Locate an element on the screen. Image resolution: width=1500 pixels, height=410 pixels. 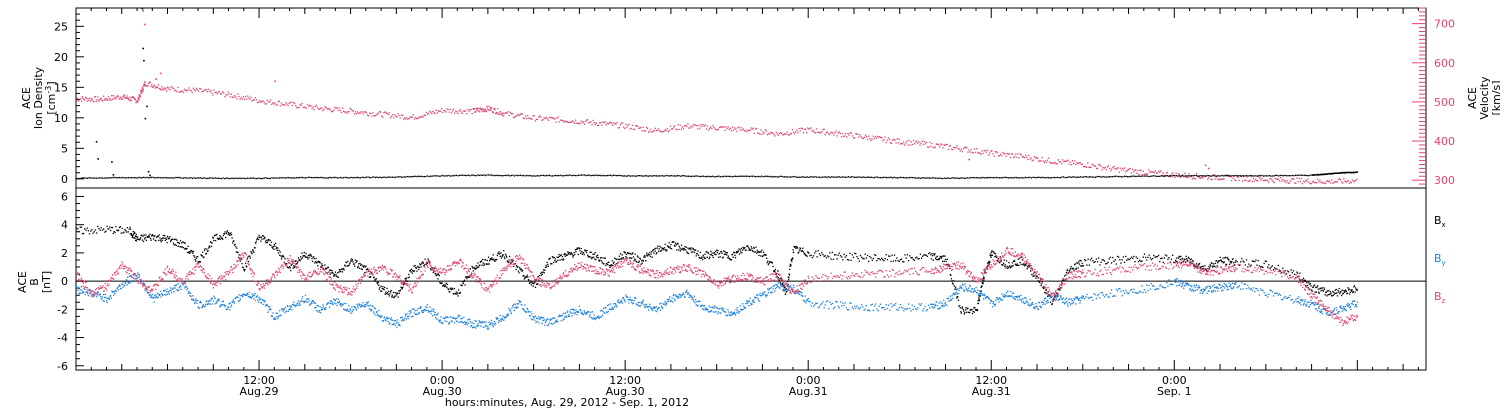
field-axis-title-line3: [nT] is located at coordinates (46, 282).